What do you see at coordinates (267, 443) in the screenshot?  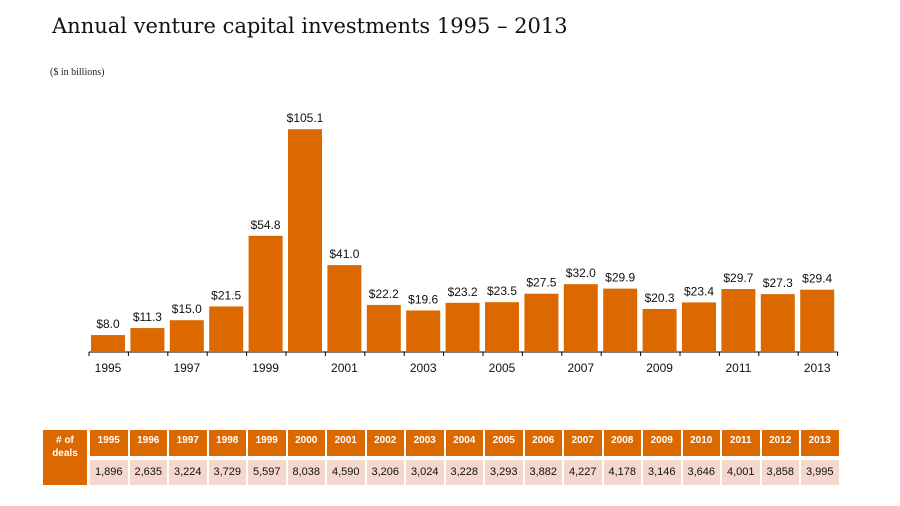 I see `year-header: 1999` at bounding box center [267, 443].